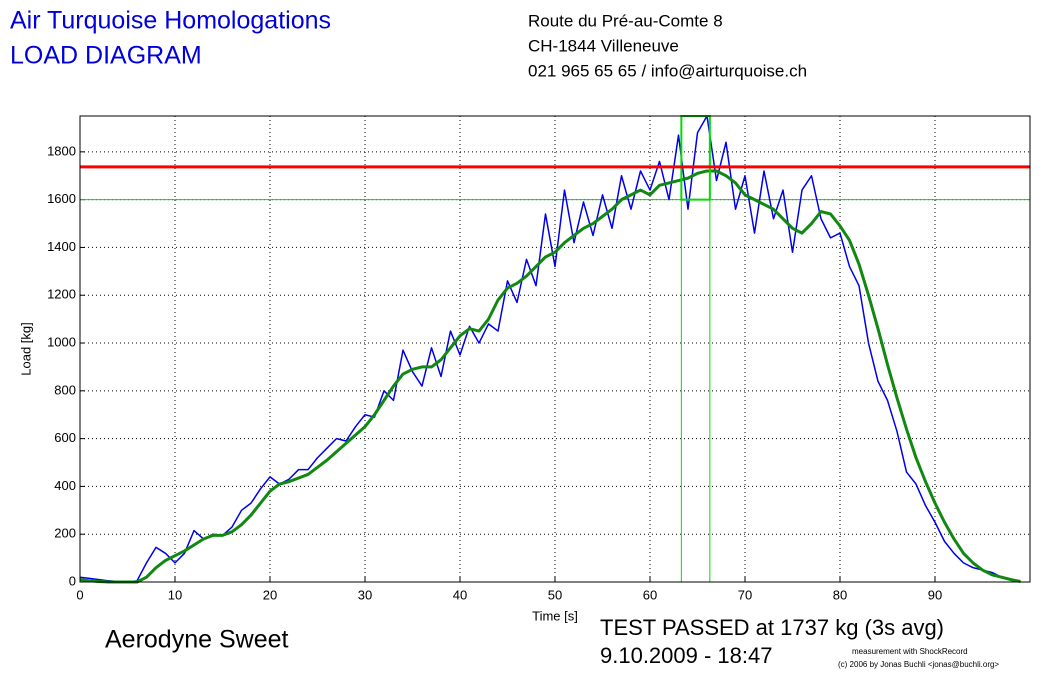 The width and height of the screenshot is (1055, 674). What do you see at coordinates (197, 640) in the screenshot?
I see `subject: Aerodyne Sweet` at bounding box center [197, 640].